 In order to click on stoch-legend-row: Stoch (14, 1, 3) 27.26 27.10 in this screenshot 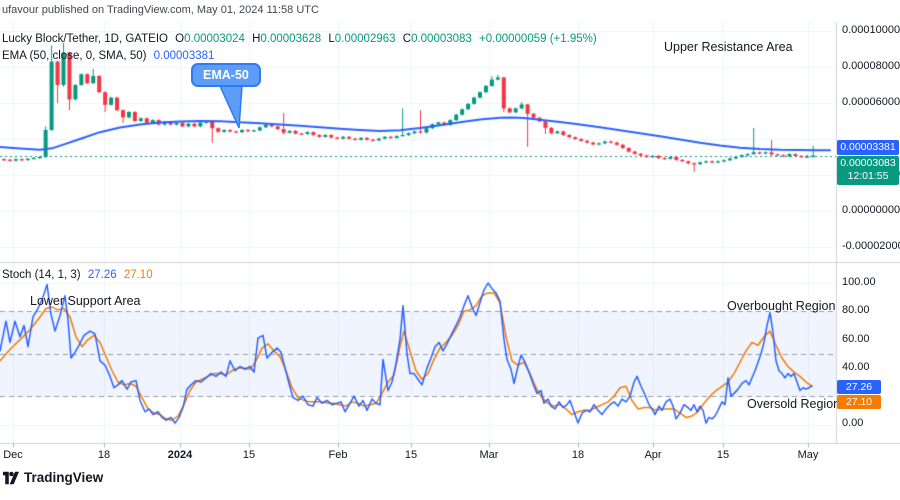, I will do `click(79, 275)`.